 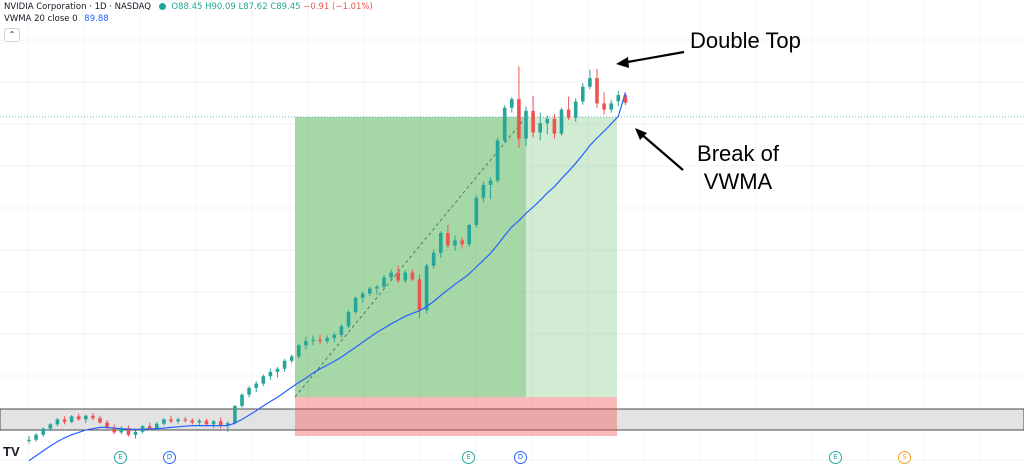 What do you see at coordinates (738, 153) in the screenshot?
I see `annotation-break-line1: Break of` at bounding box center [738, 153].